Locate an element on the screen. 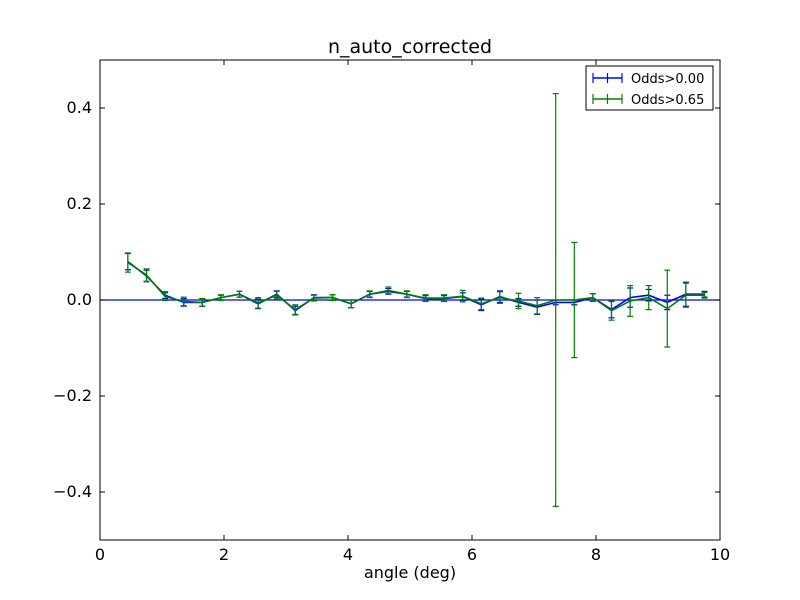 The image size is (800, 600). x-tick-label: 10 is located at coordinates (720, 554).